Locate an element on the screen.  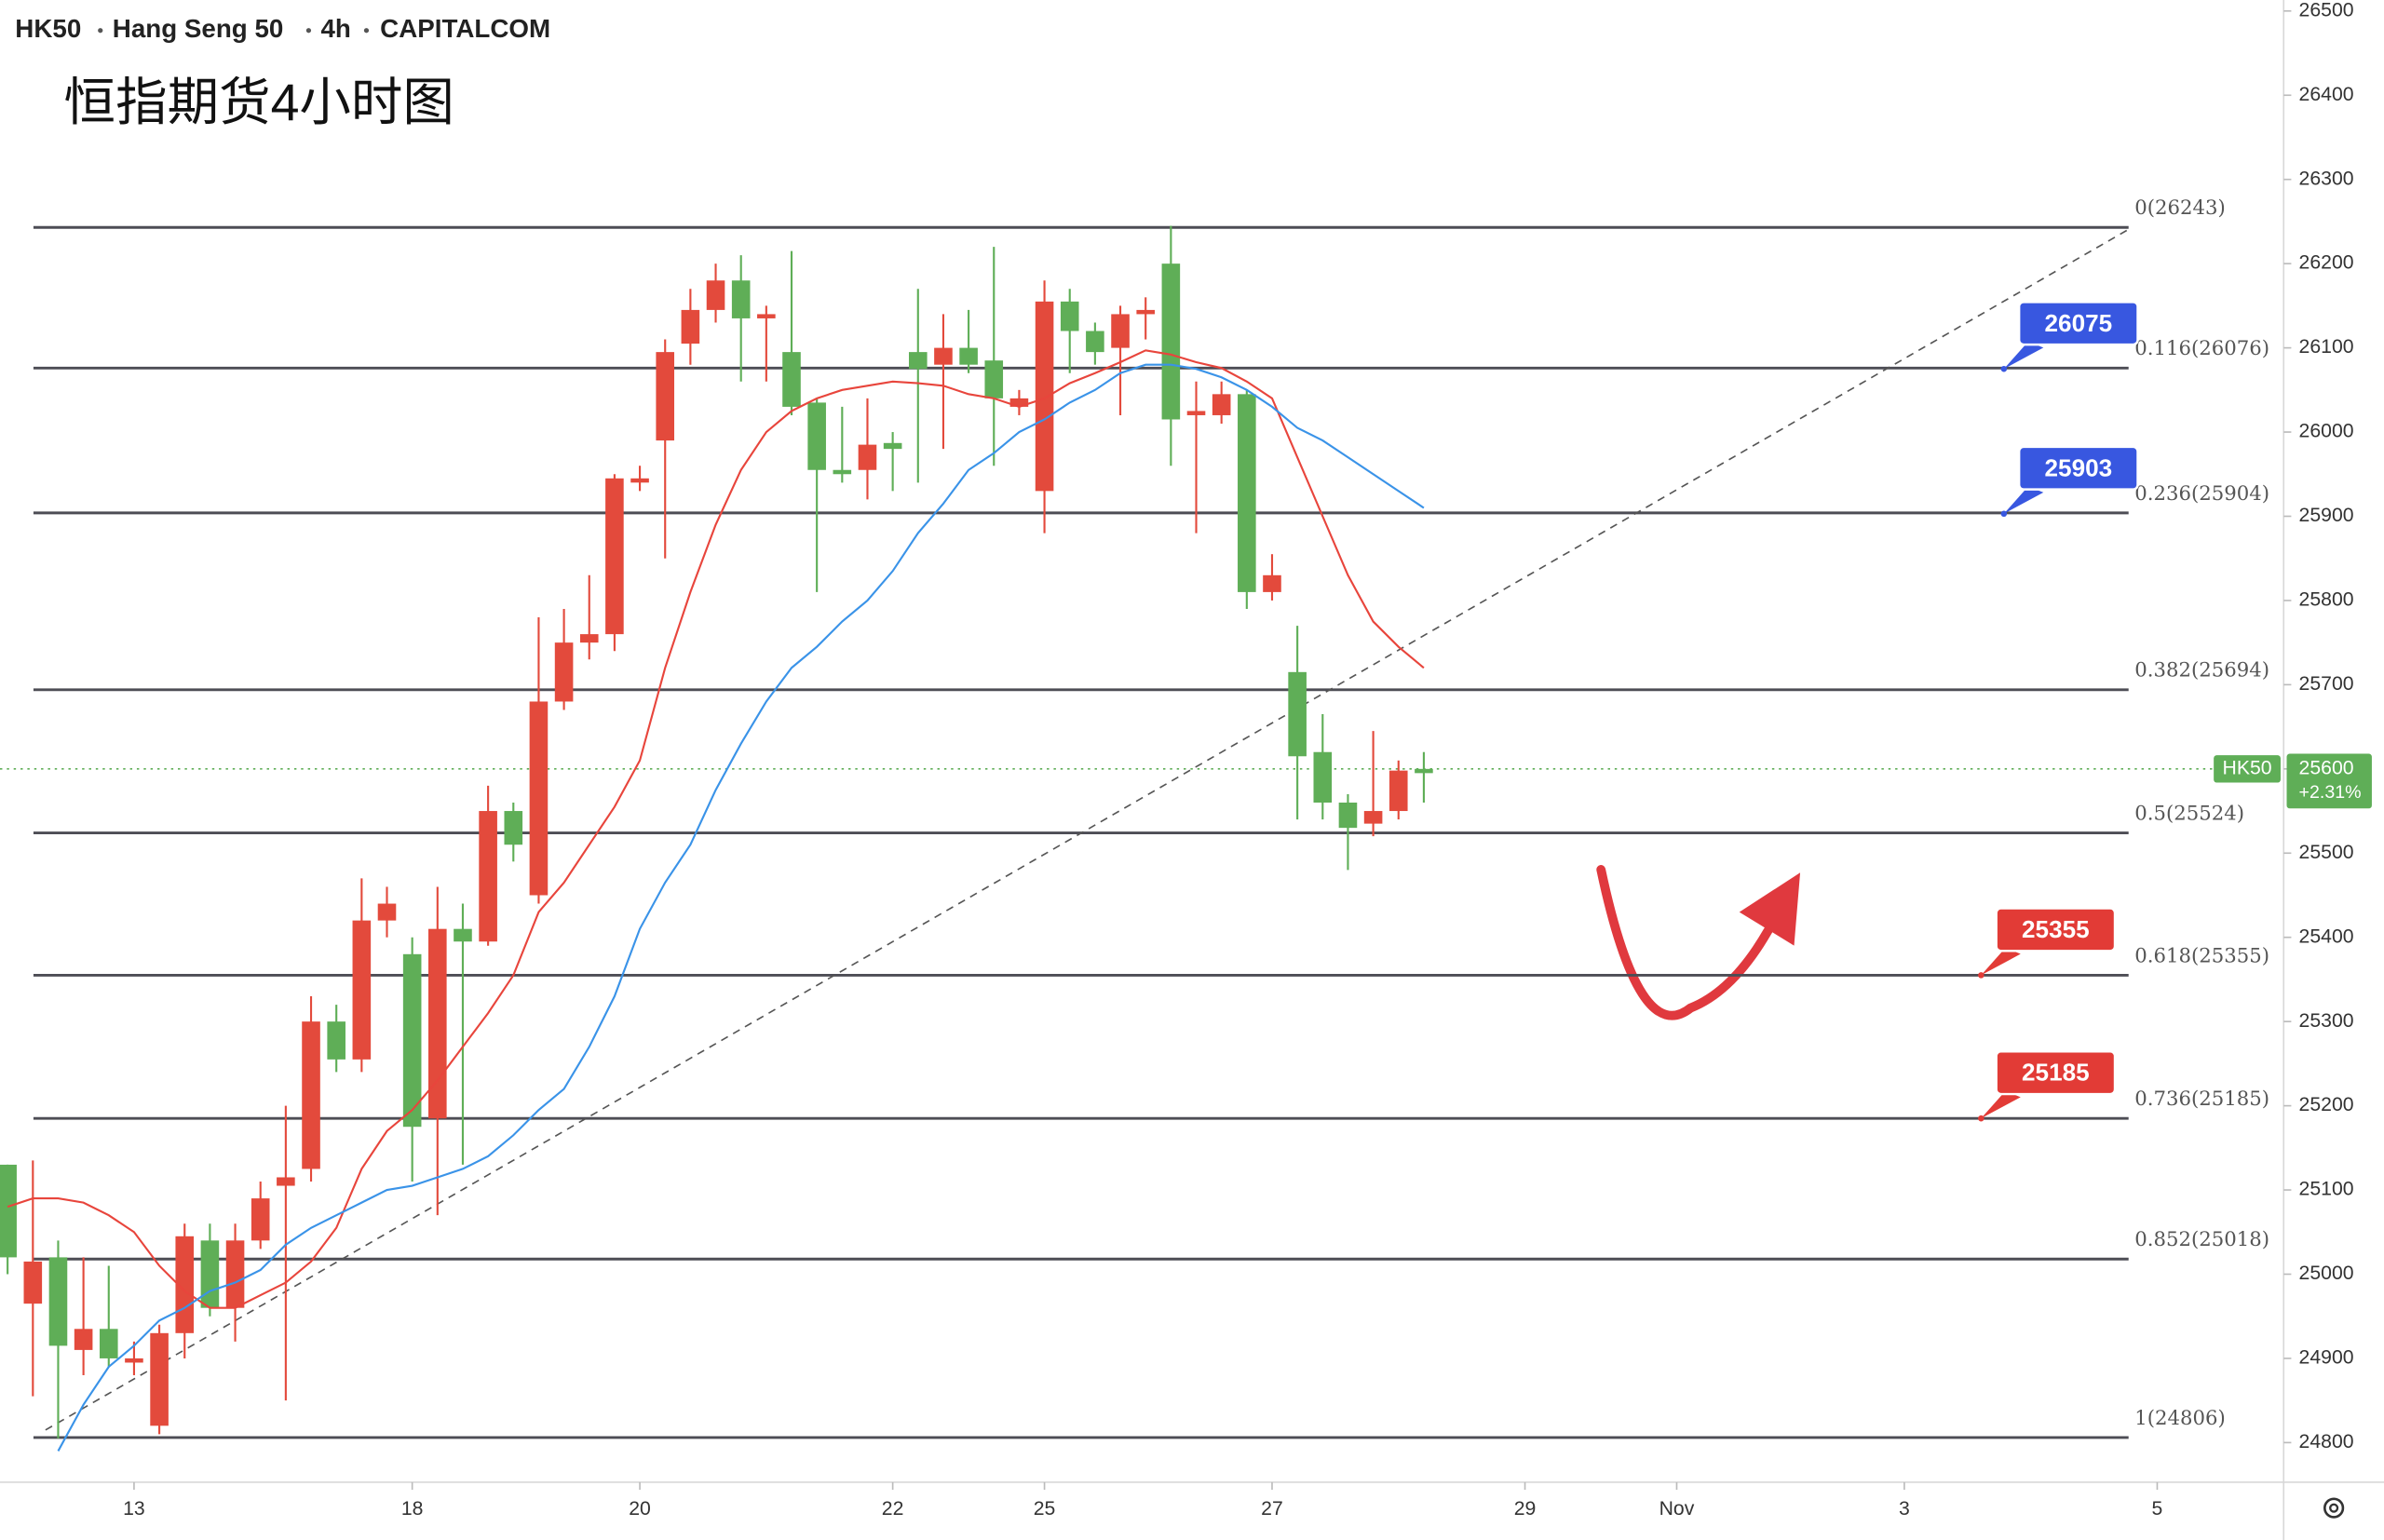
settings-icon is located at coordinates (2334, 1508).